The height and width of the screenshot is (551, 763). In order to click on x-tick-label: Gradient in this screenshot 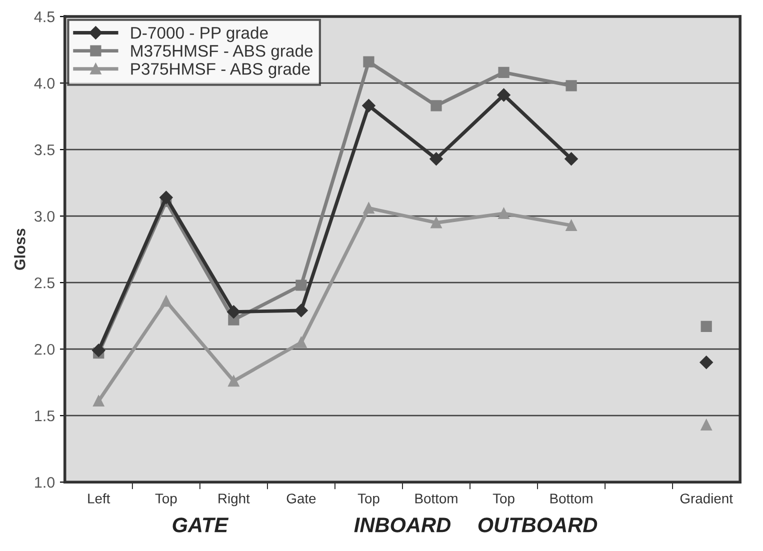, I will do `click(706, 498)`.